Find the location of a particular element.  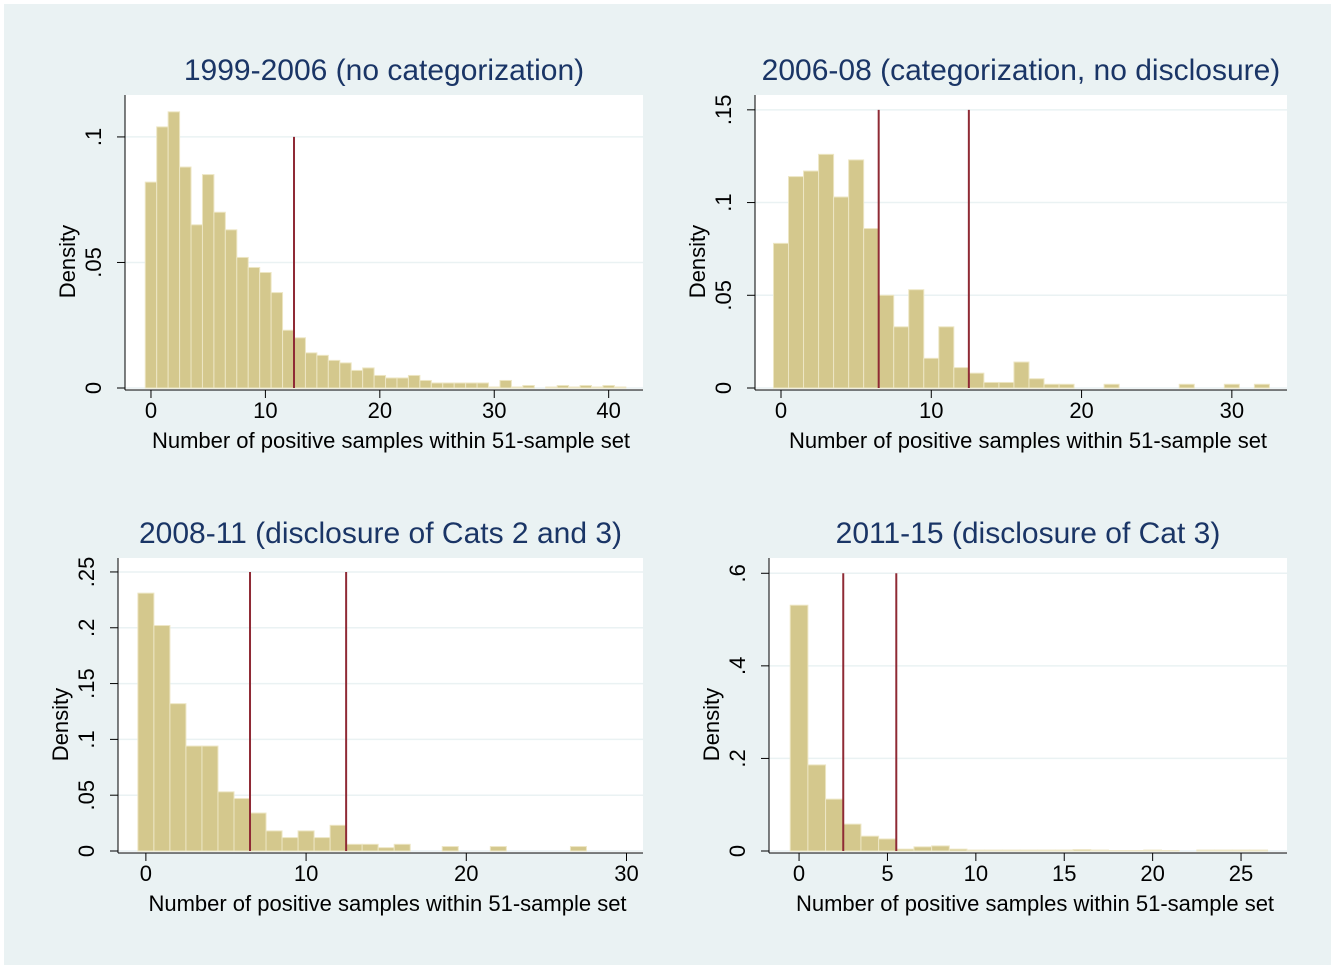

chart-title: 2006-08 (categorization, no disclosure) is located at coordinates (1021, 70).